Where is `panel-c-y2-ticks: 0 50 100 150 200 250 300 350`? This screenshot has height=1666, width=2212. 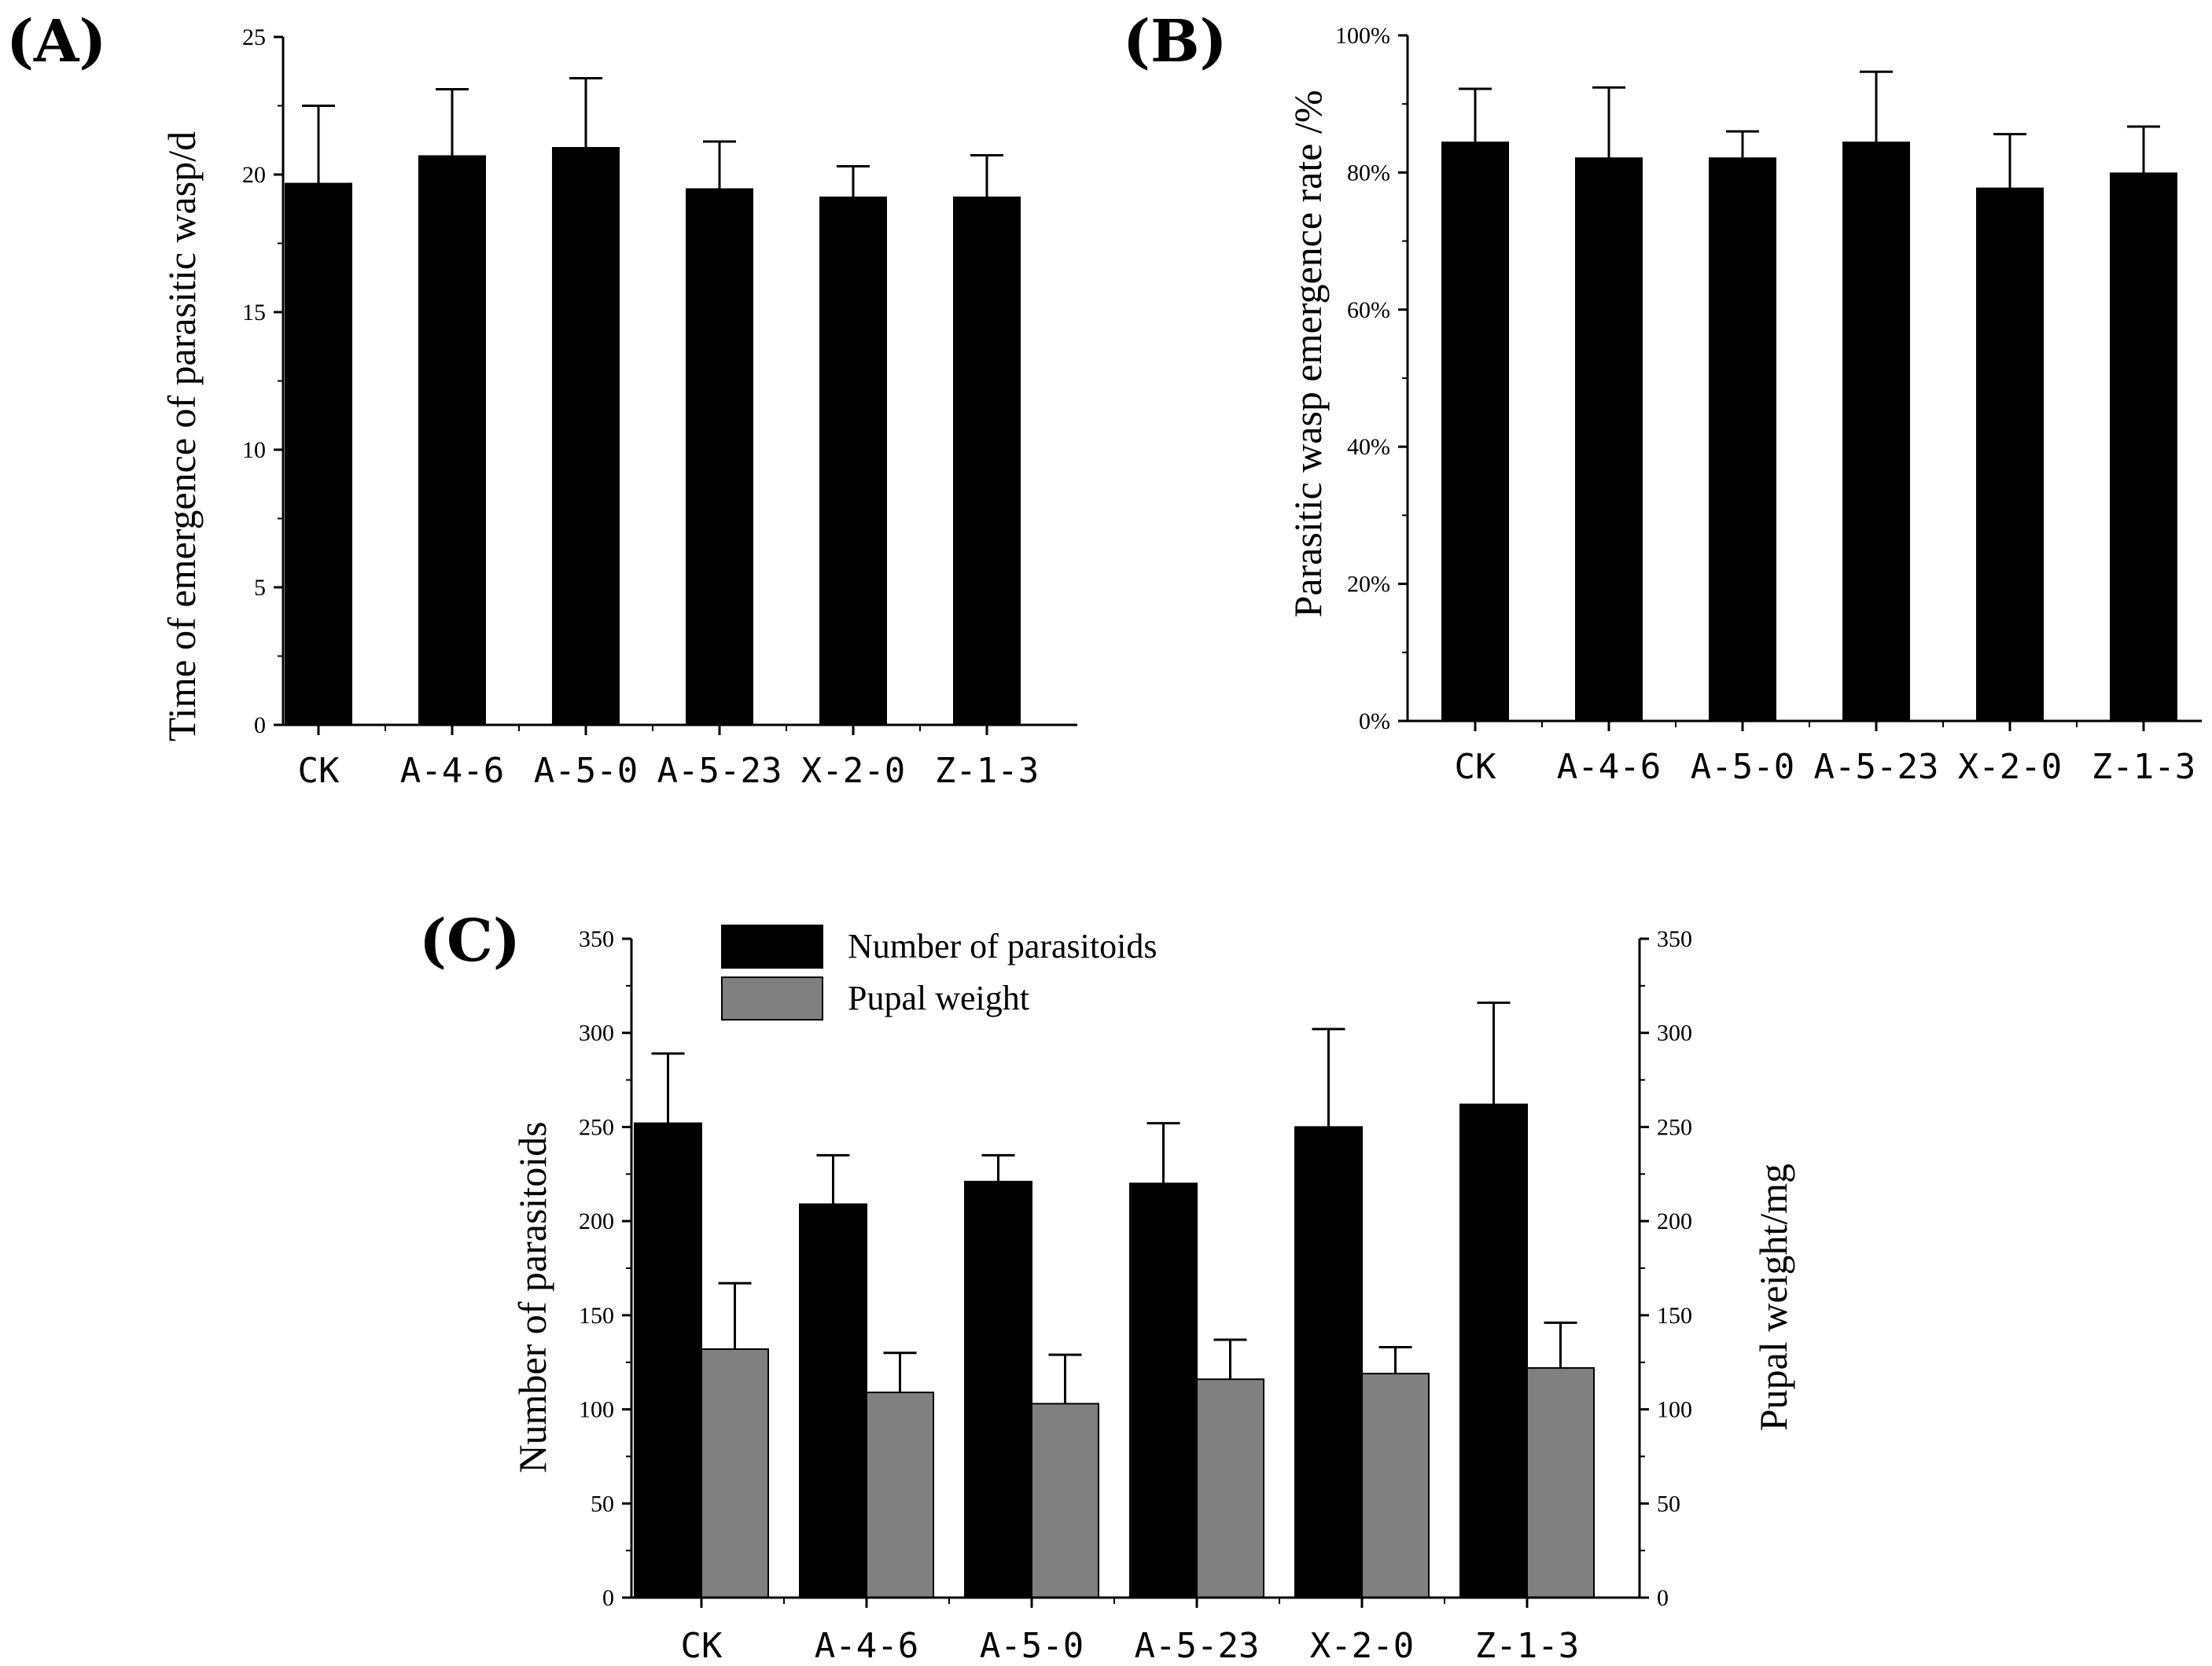 panel-c-y2-ticks: 0 50 100 150 200 250 300 350 is located at coordinates (1666, 1268).